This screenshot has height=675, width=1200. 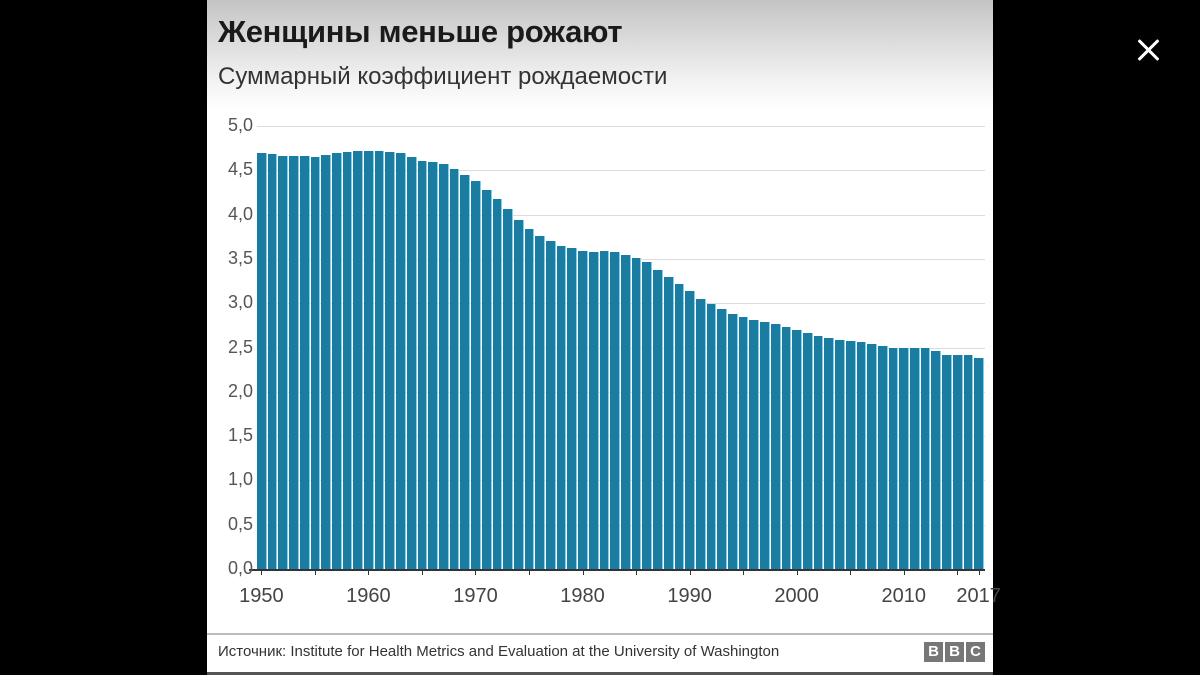 I want to click on bbc-logo: B B C, so click(x=954, y=652).